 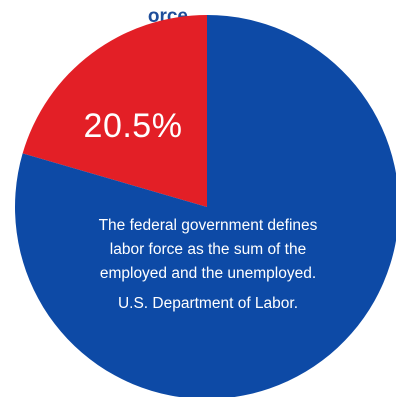 I want to click on note-line-2: labor force as the sum of the, so click(x=208, y=249).